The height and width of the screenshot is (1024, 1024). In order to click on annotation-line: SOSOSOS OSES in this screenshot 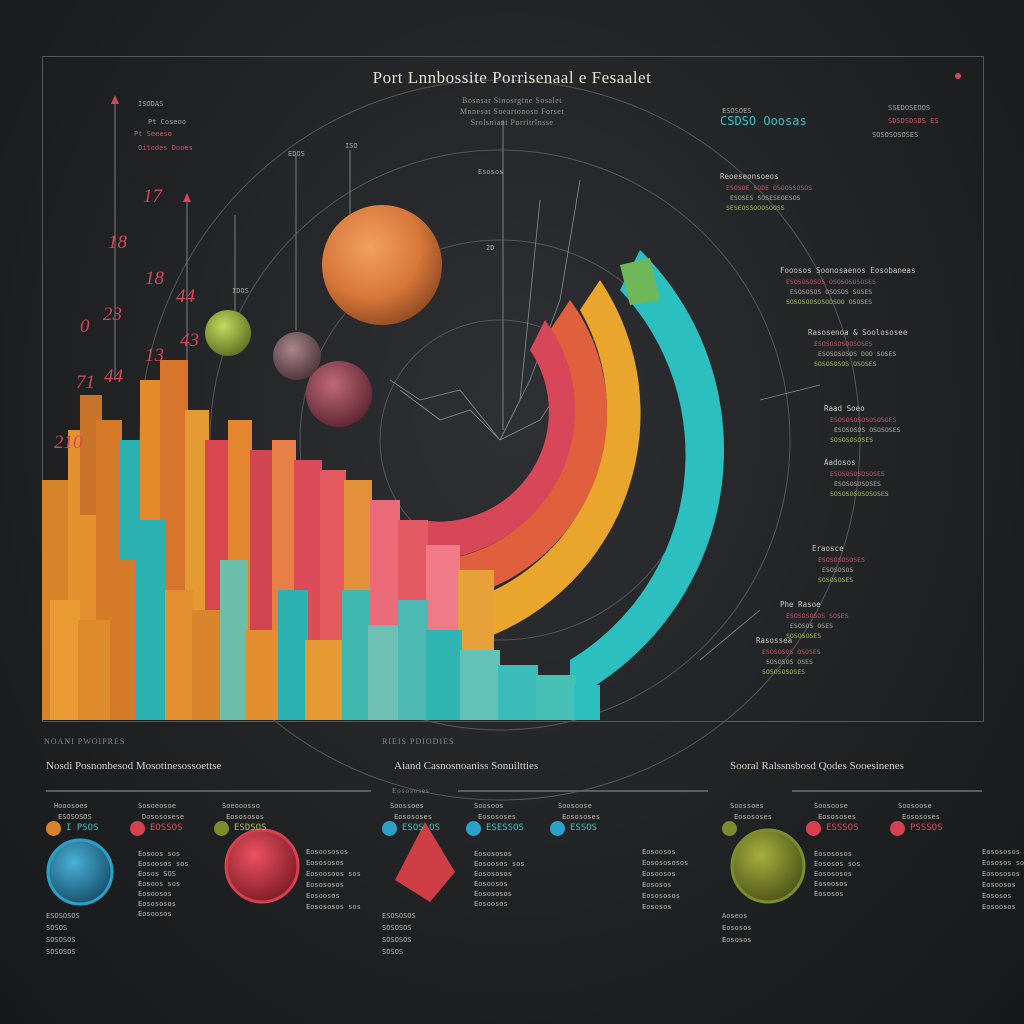, I will do `click(789, 662)`.